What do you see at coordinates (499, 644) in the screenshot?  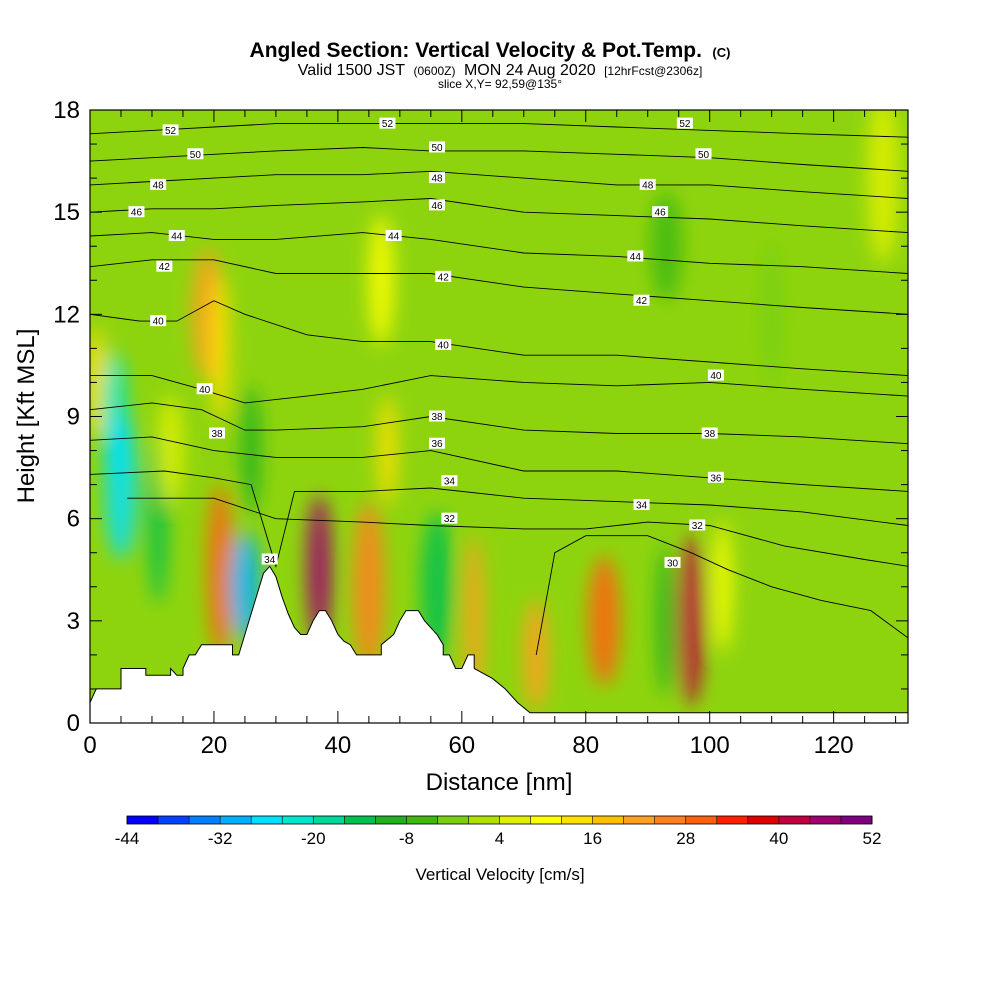 I see `terrain` at bounding box center [499, 644].